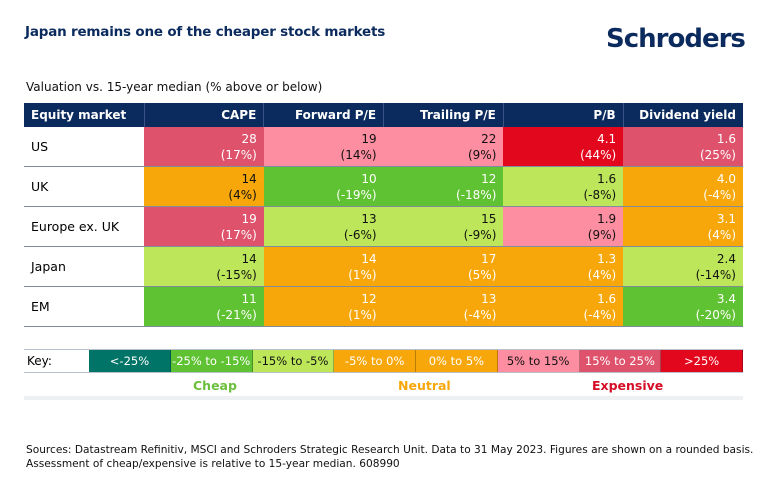  Describe the element at coordinates (358, 154) in the screenshot. I see `cell-percent: (14%)` at that location.